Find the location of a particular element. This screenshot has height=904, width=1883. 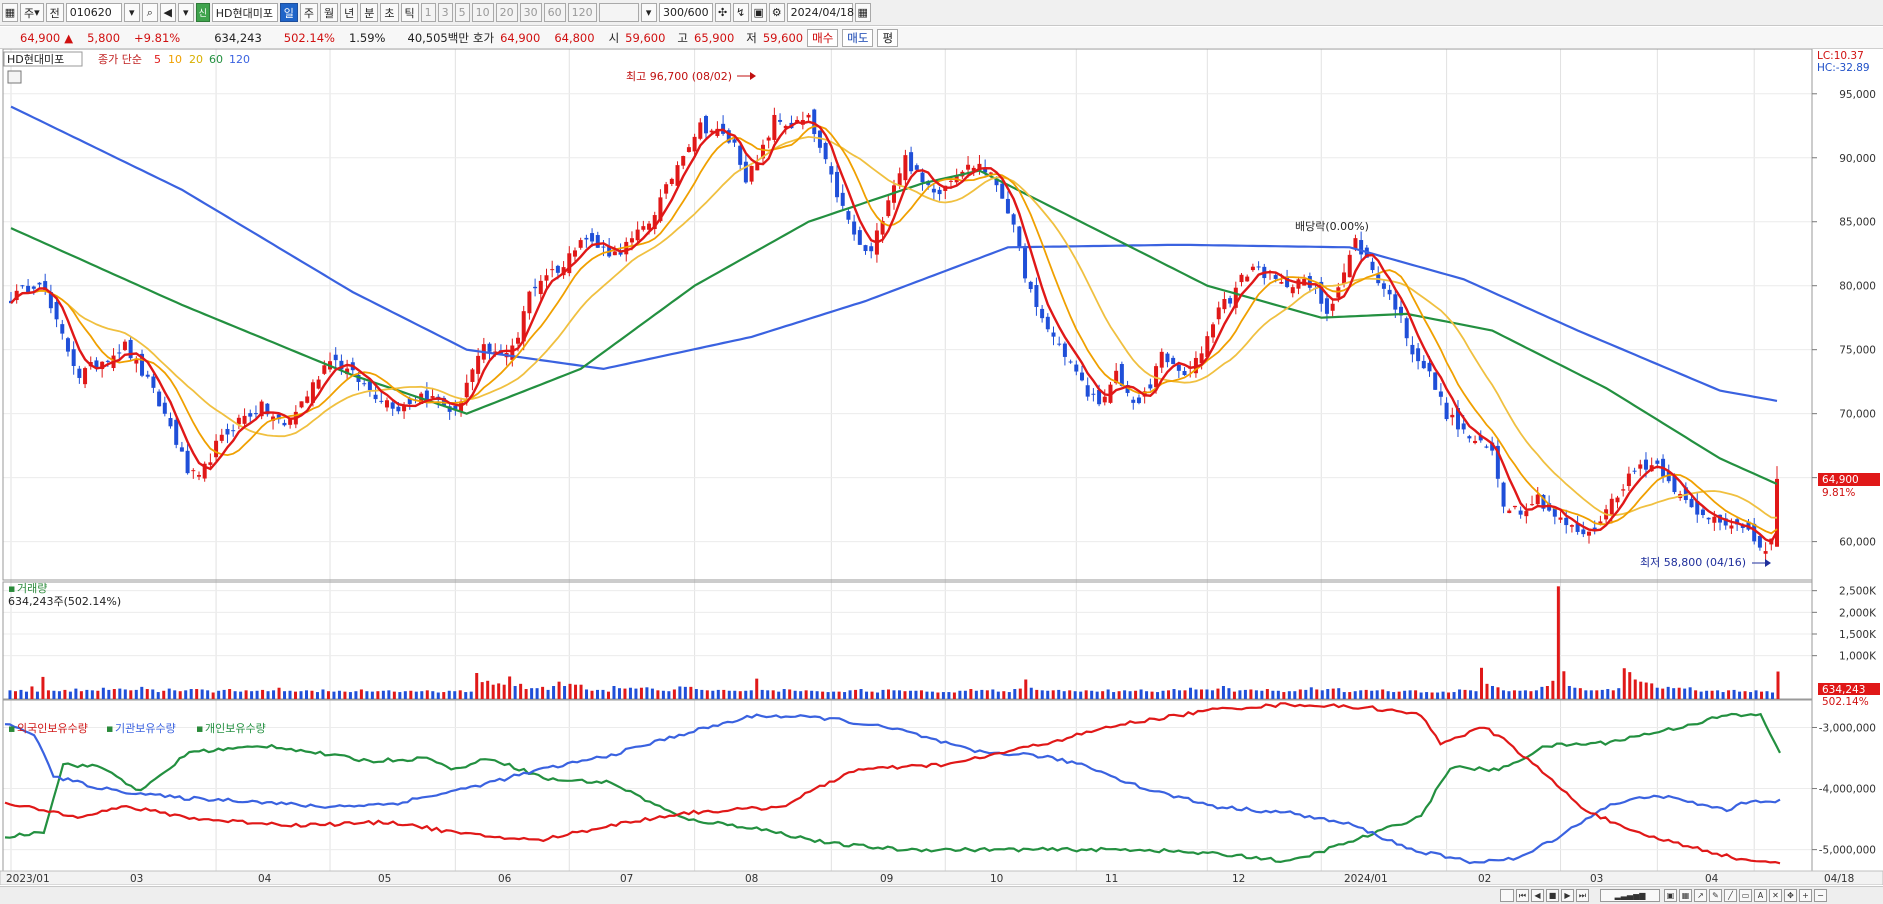

minute-option-20: 20 is located at coordinates (506, 12).